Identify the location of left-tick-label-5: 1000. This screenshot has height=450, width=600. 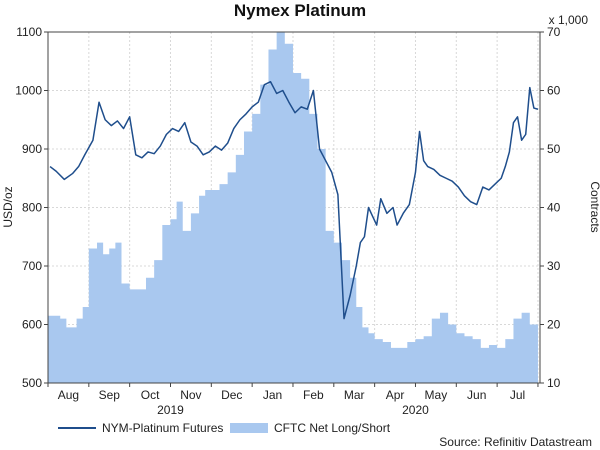
(28, 91).